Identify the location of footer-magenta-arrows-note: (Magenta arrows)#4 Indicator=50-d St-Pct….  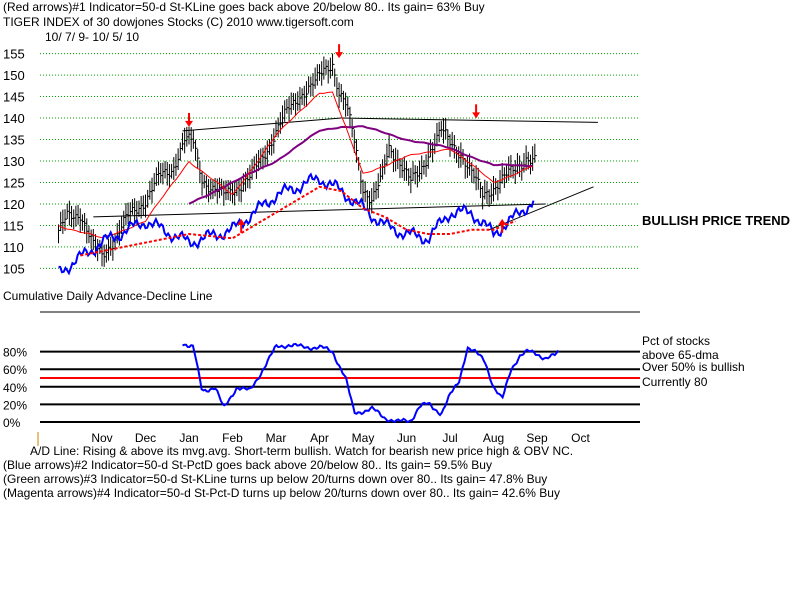
(281, 493).